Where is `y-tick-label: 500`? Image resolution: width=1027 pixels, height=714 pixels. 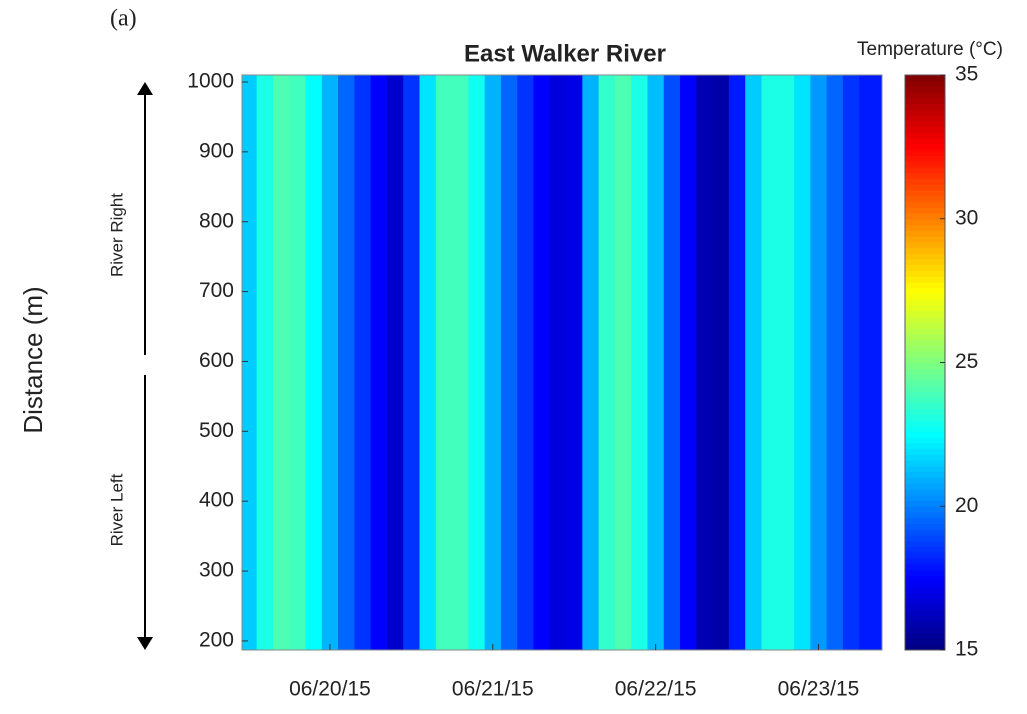 y-tick-label: 500 is located at coordinates (216, 430).